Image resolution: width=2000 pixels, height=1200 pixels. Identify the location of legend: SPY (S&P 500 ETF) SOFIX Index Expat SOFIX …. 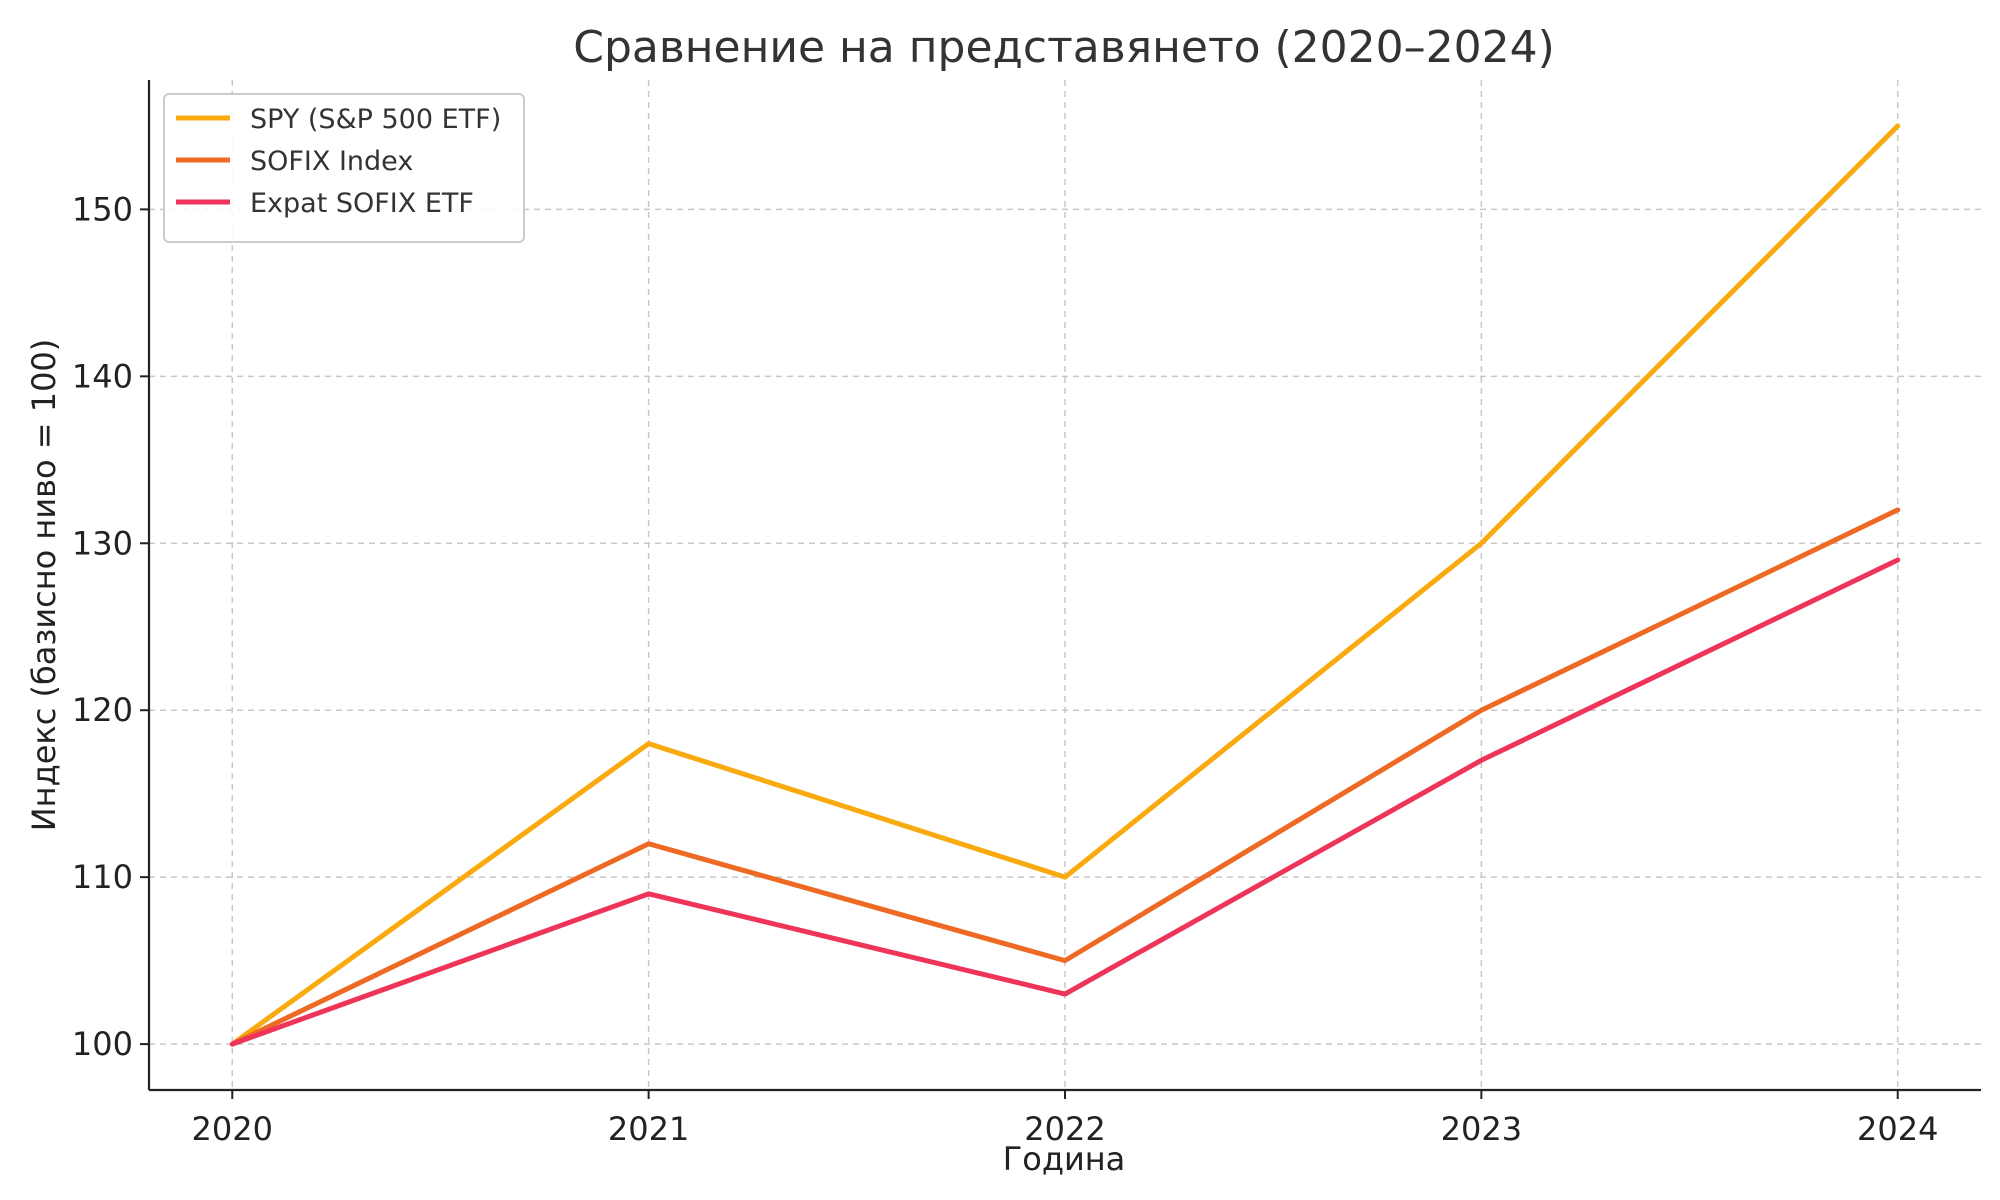
(344, 168).